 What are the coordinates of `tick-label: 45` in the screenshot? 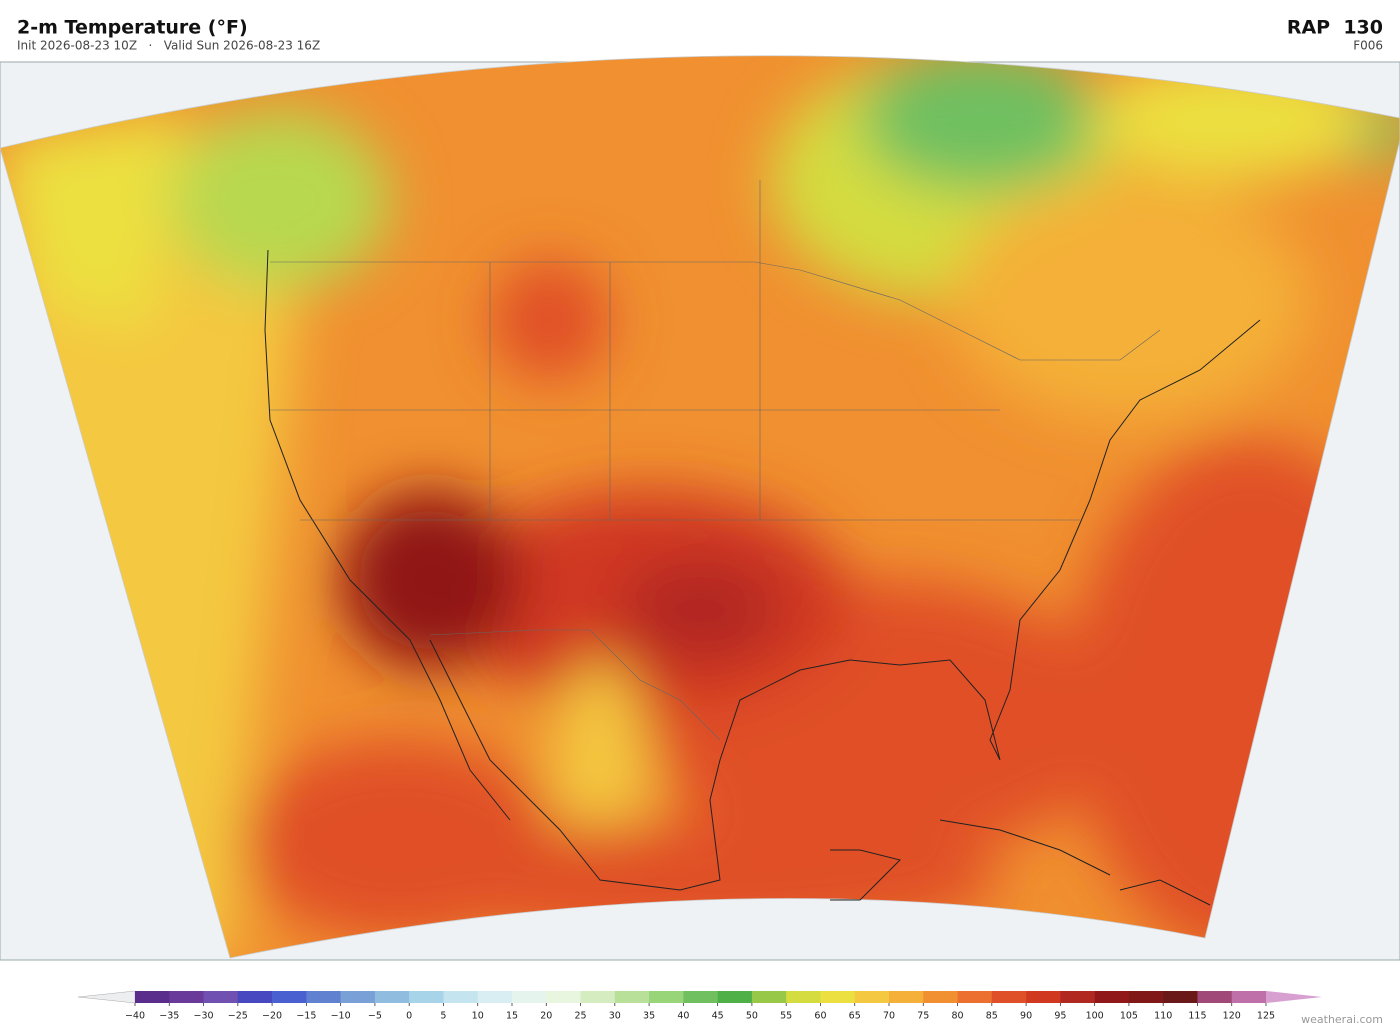 It's located at (718, 1016).